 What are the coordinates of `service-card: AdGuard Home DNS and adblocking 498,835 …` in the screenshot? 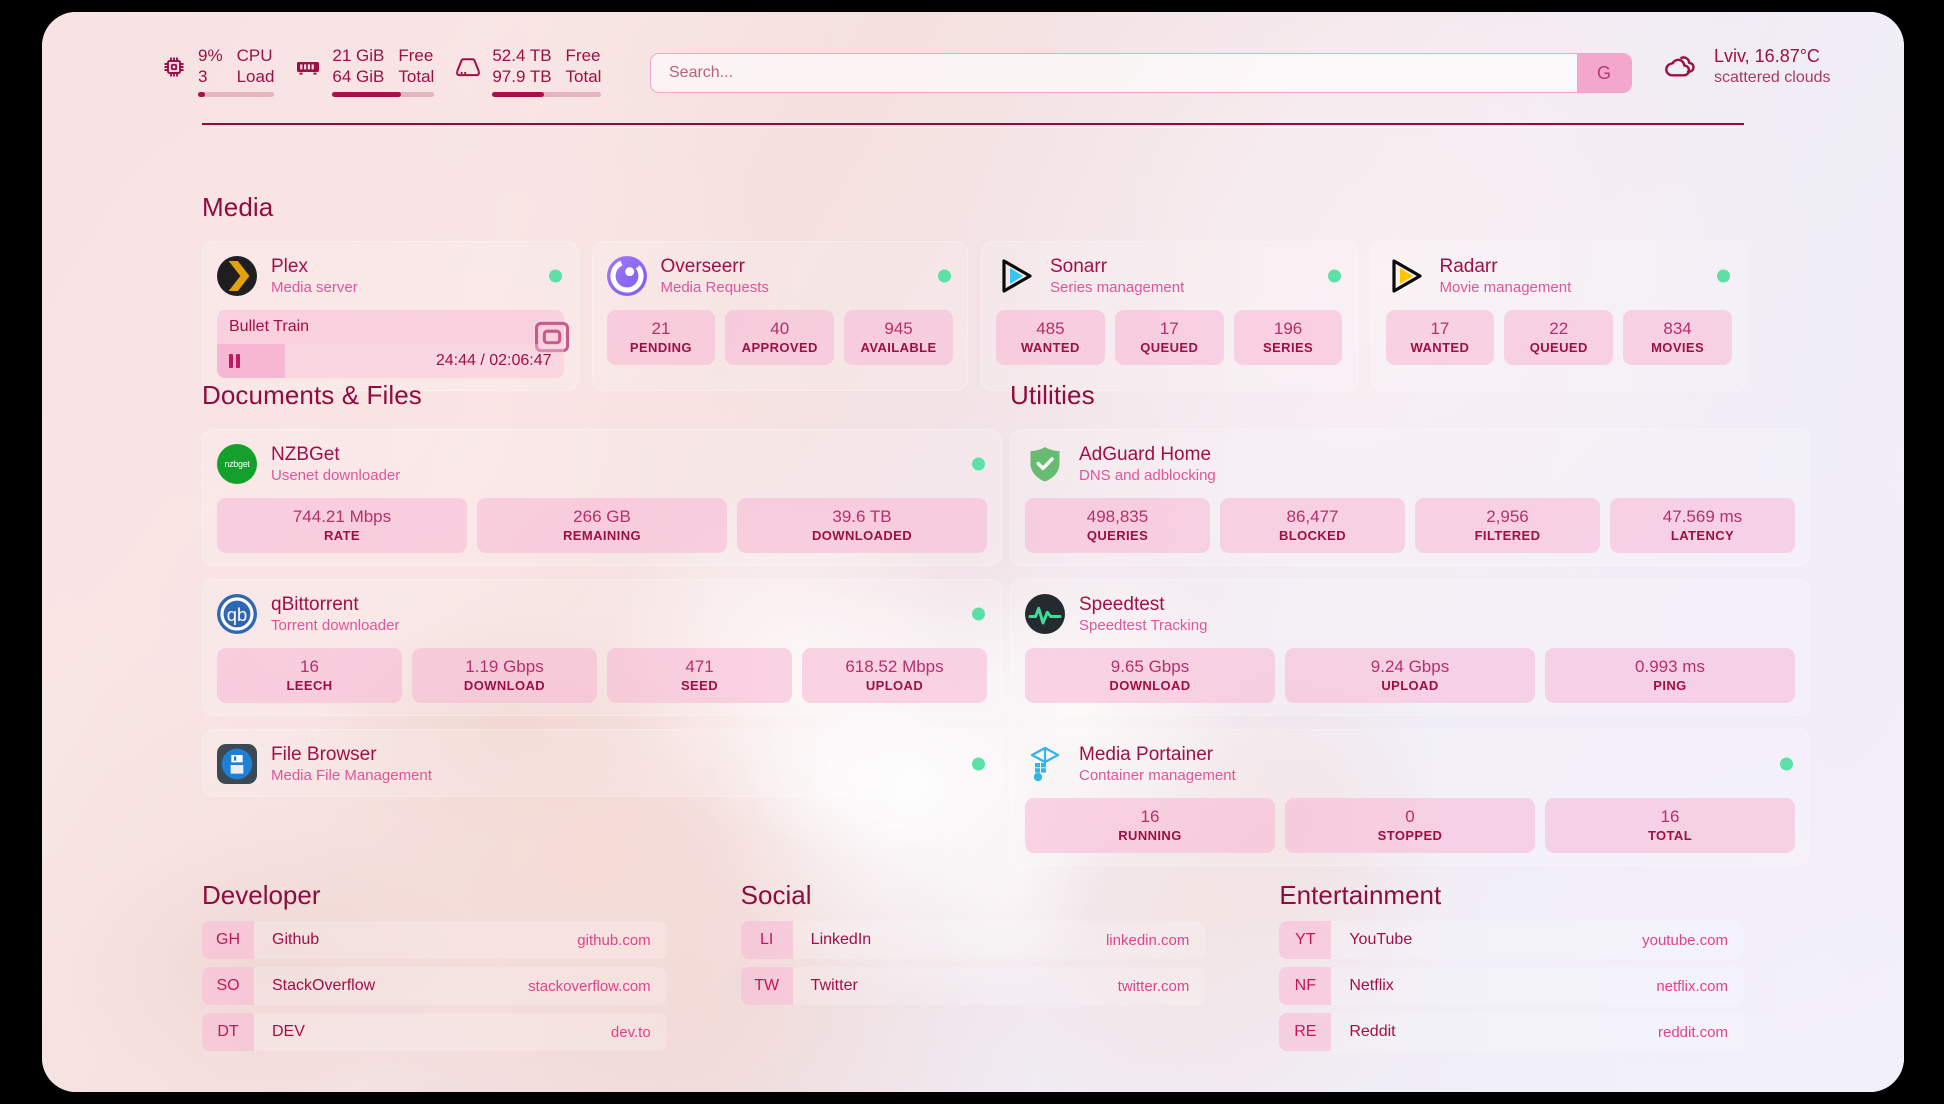 It's located at (1410, 497).